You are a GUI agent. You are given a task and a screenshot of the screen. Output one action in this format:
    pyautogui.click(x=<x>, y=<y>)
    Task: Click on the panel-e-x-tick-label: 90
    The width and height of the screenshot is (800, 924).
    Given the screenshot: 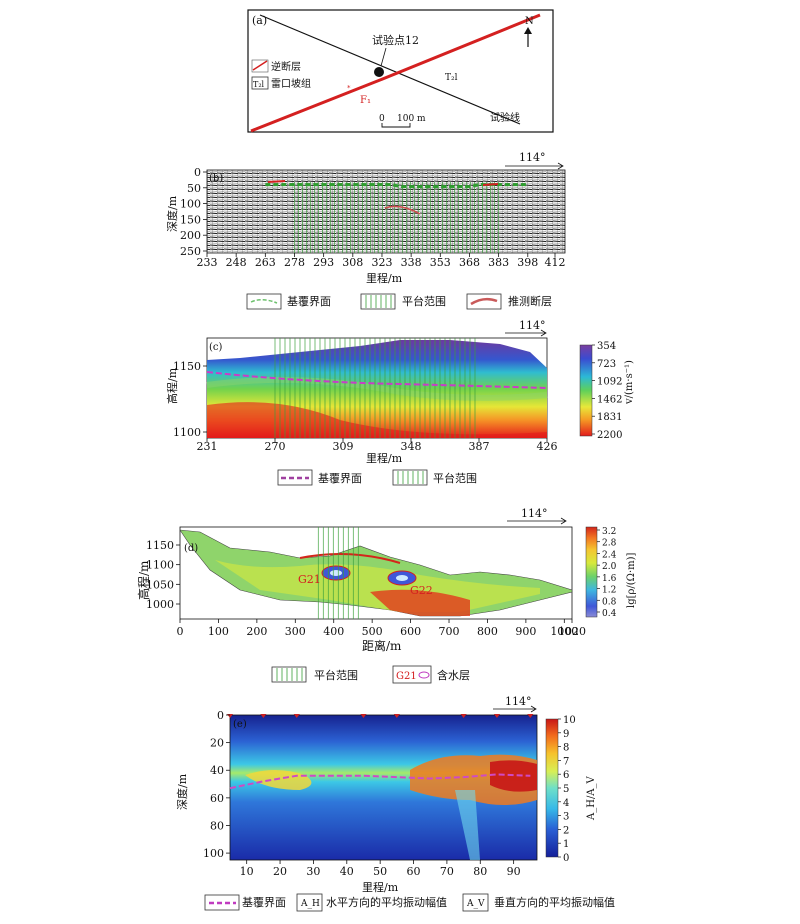 What is the action you would take?
    pyautogui.click(x=514, y=871)
    